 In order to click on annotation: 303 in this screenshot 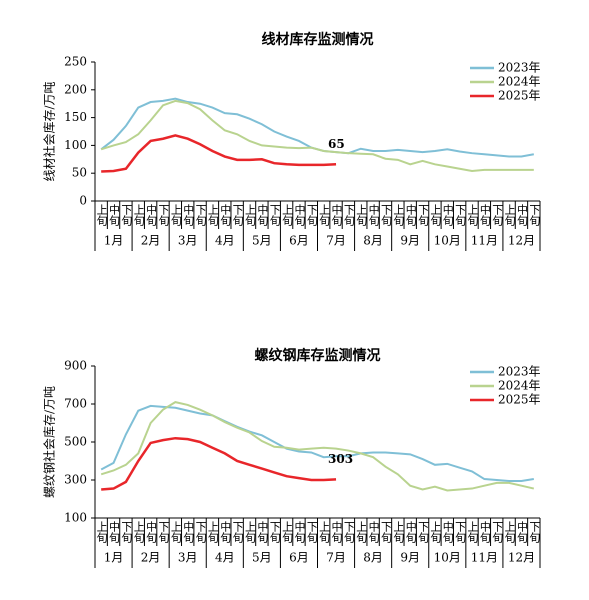, I will do `click(340, 459)`.